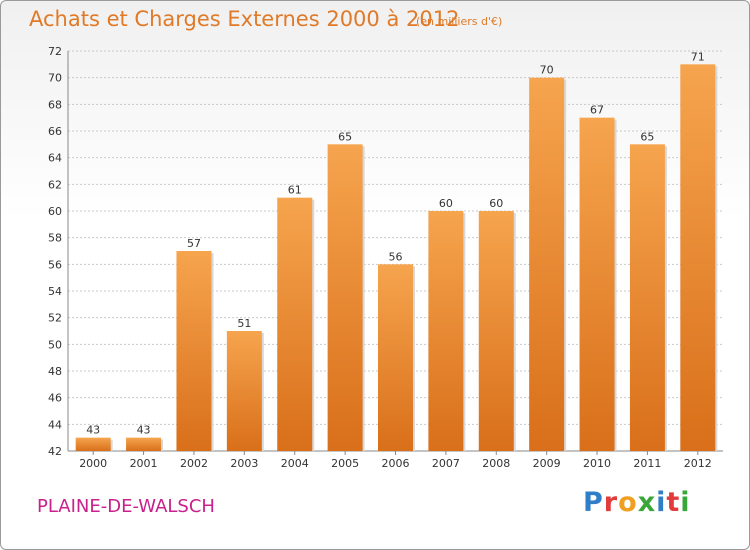 The width and height of the screenshot is (750, 550). Describe the element at coordinates (55, 344) in the screenshot. I see `y-tick-label: 50` at that location.